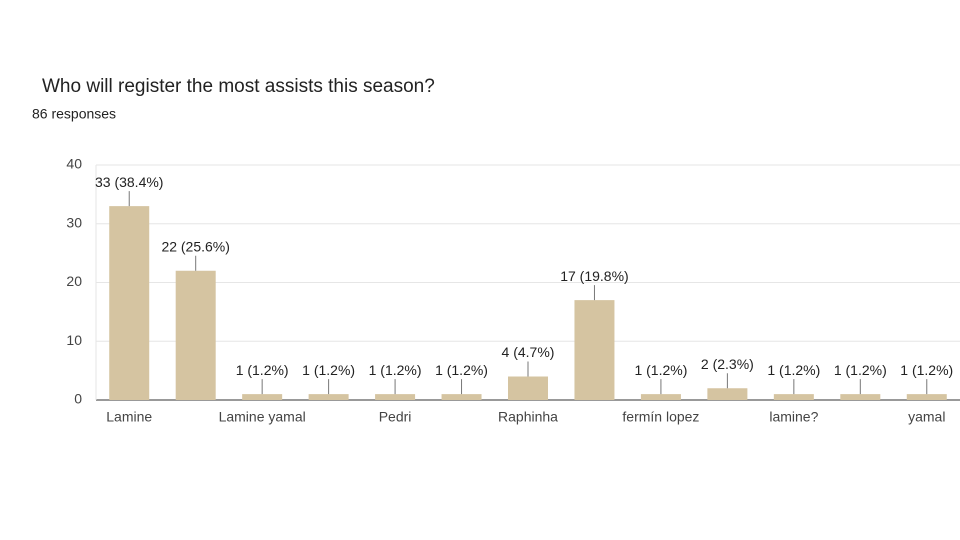 The width and height of the screenshot is (960, 540). Describe the element at coordinates (926, 417) in the screenshot. I see `x-tick-label: yamal` at that location.